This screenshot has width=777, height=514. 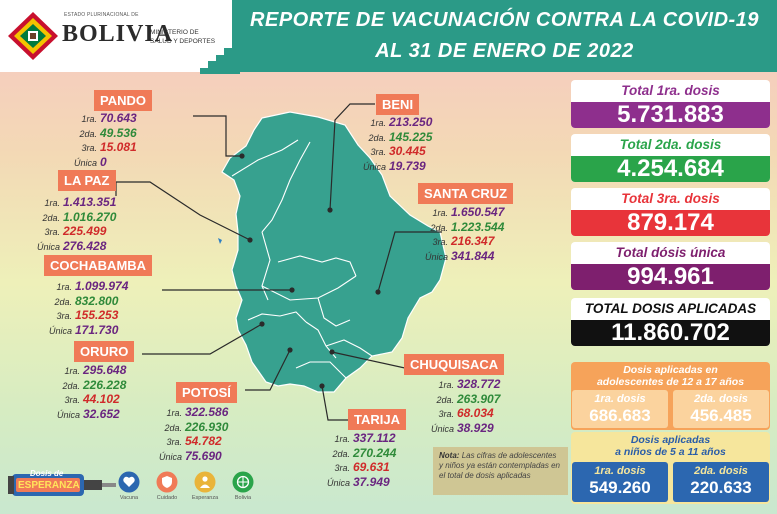 I want to click on dept-label-la-paz: LA PAZ, so click(x=87, y=180).